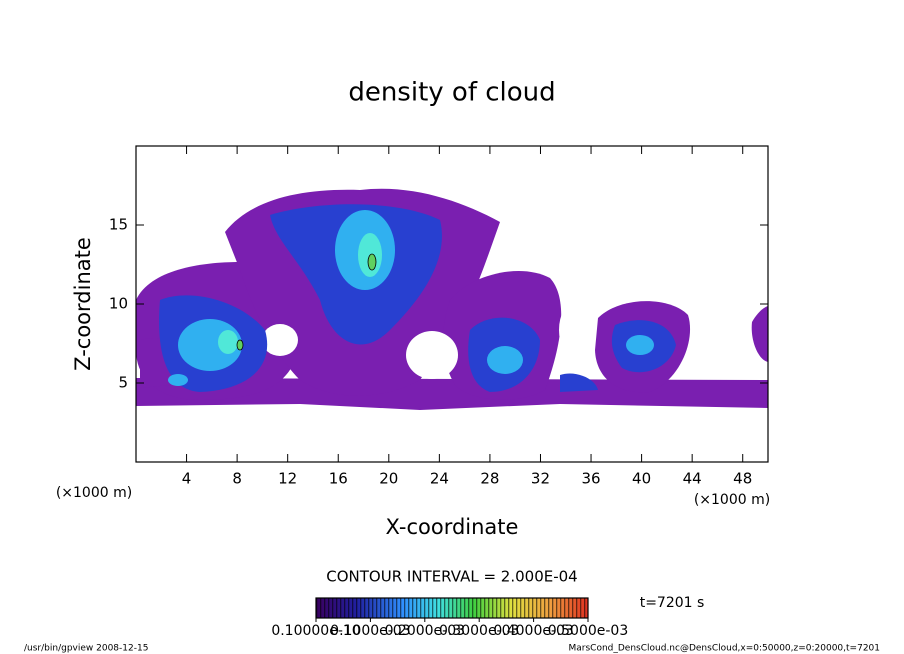 The image size is (904, 654). I want to click on y-tick-label: 5, so click(123, 383).